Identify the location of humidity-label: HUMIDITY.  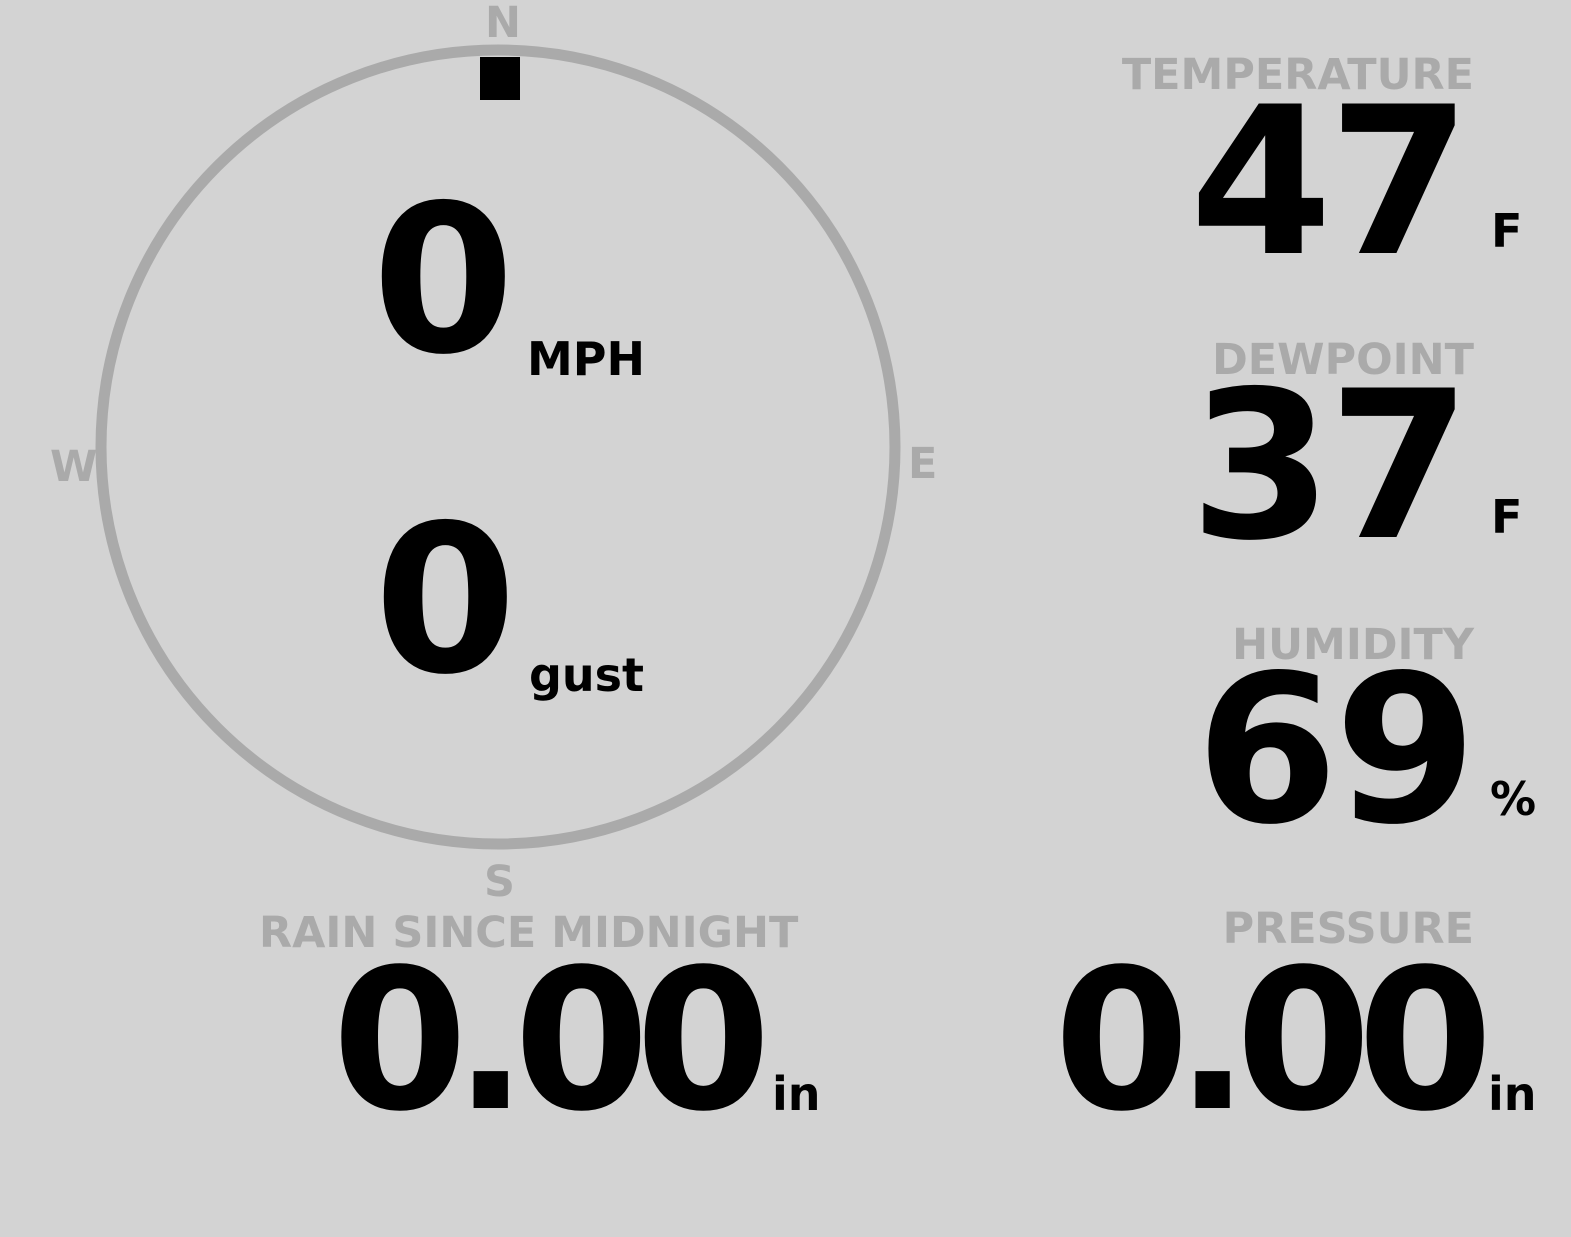
(1353, 645).